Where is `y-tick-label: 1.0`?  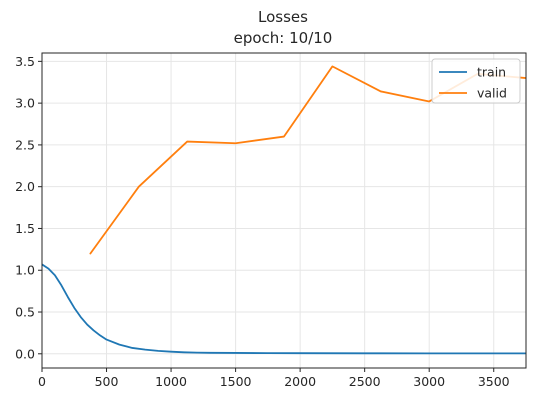
y-tick-label: 1.0 is located at coordinates (25, 270).